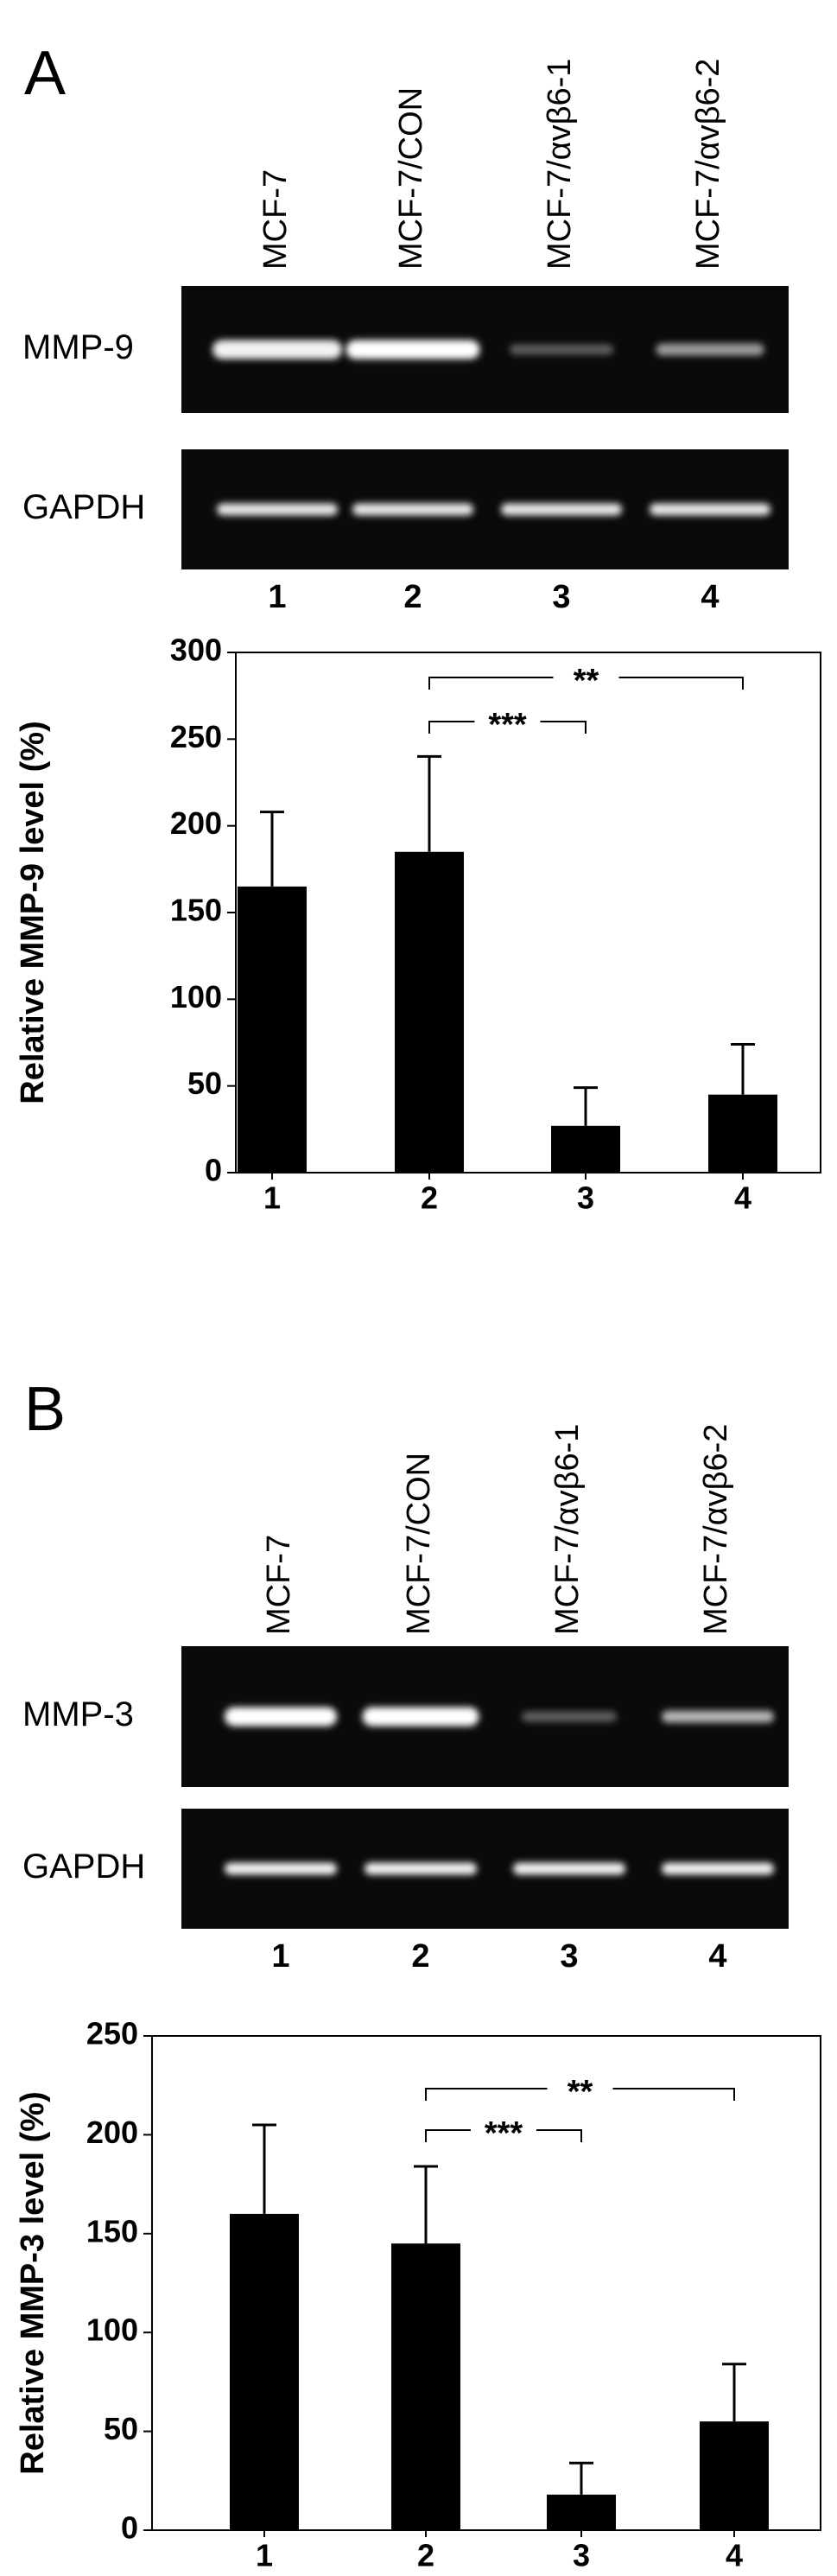  I want to click on y-axis-title: Relative MMP-9 level (%), so click(33, 913).